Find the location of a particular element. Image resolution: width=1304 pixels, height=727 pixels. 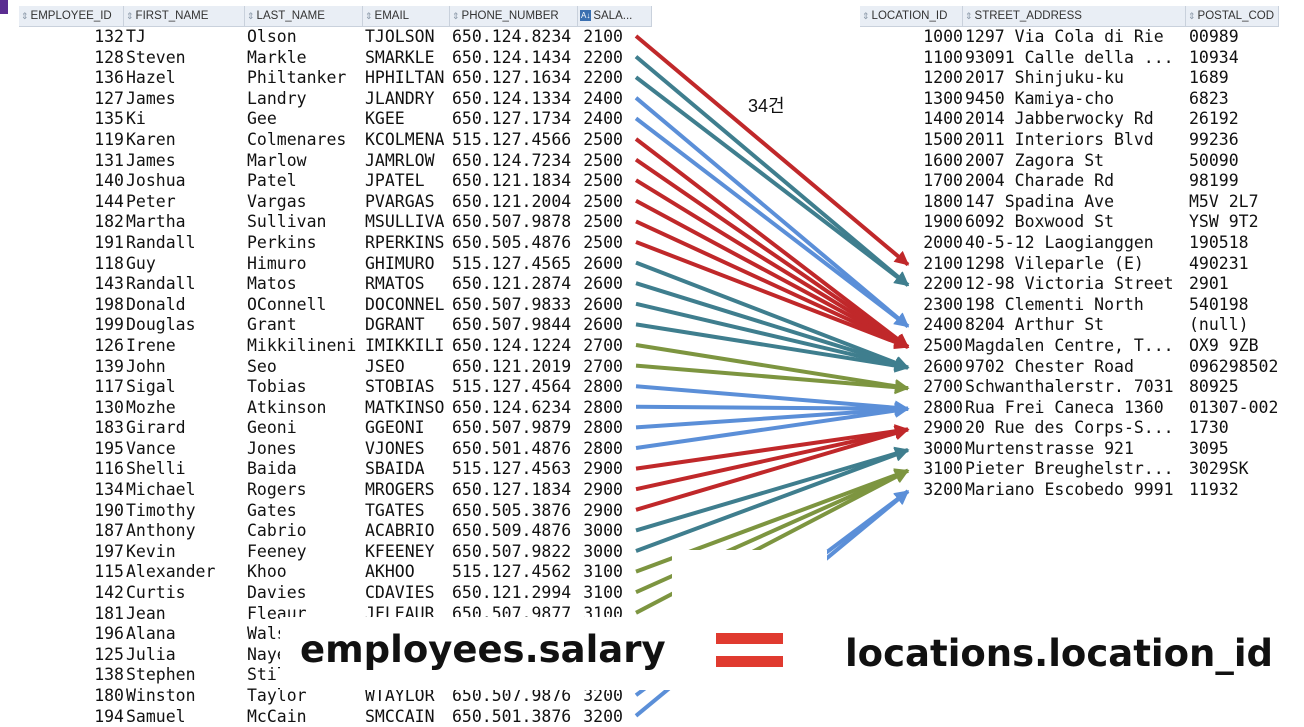

cell-email: KGEE is located at coordinates (385, 119).